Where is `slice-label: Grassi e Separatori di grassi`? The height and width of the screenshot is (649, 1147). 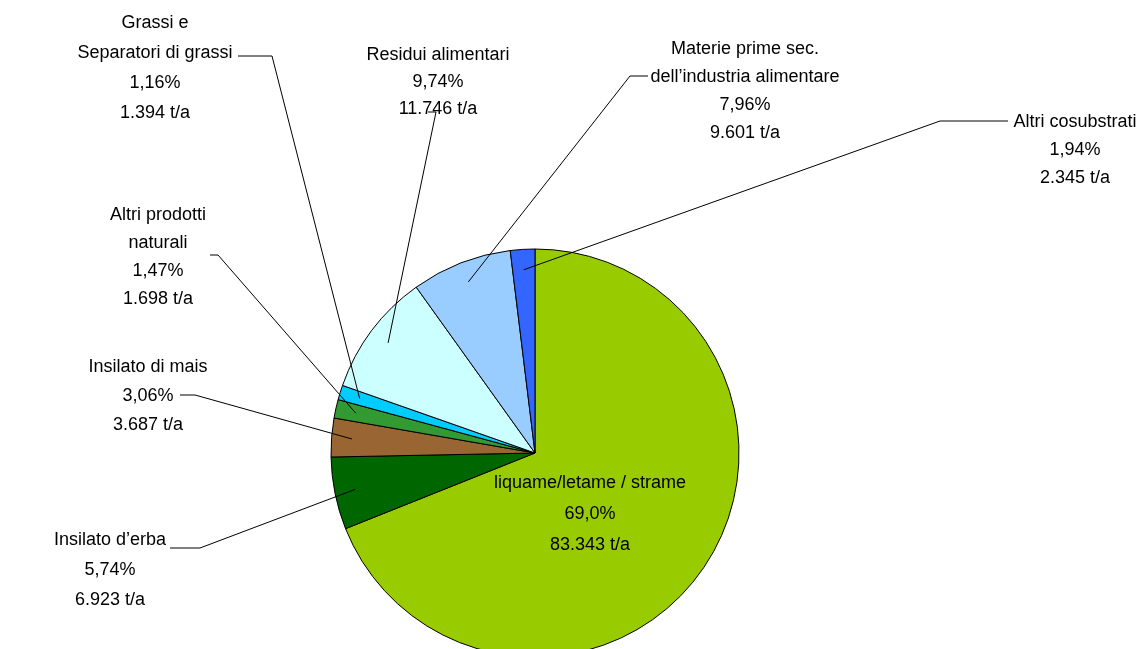
slice-label: Grassi e Separatori di grassi is located at coordinates (155, 37).